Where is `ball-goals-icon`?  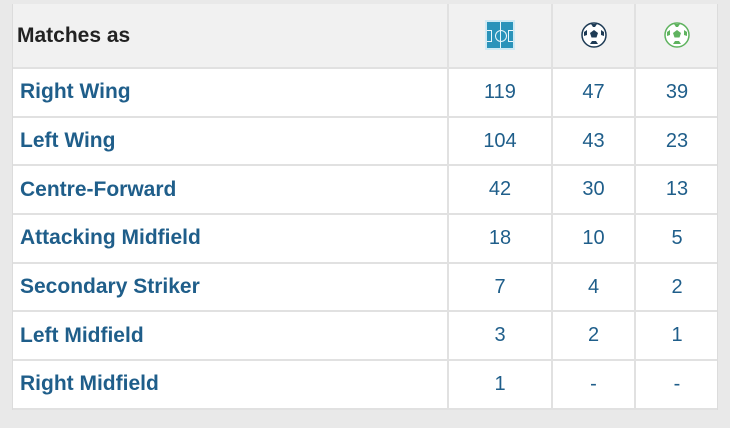
ball-goals-icon is located at coordinates (593, 35).